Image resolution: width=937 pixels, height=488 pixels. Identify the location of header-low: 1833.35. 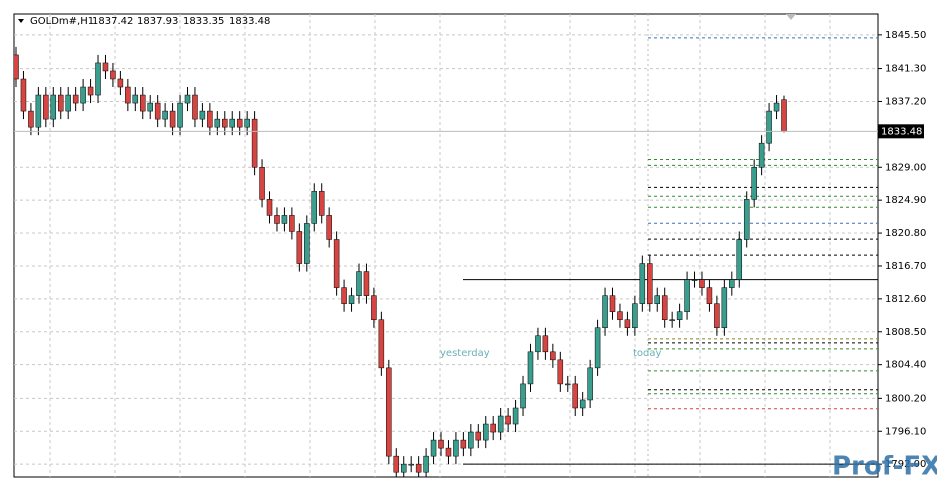
(203, 21).